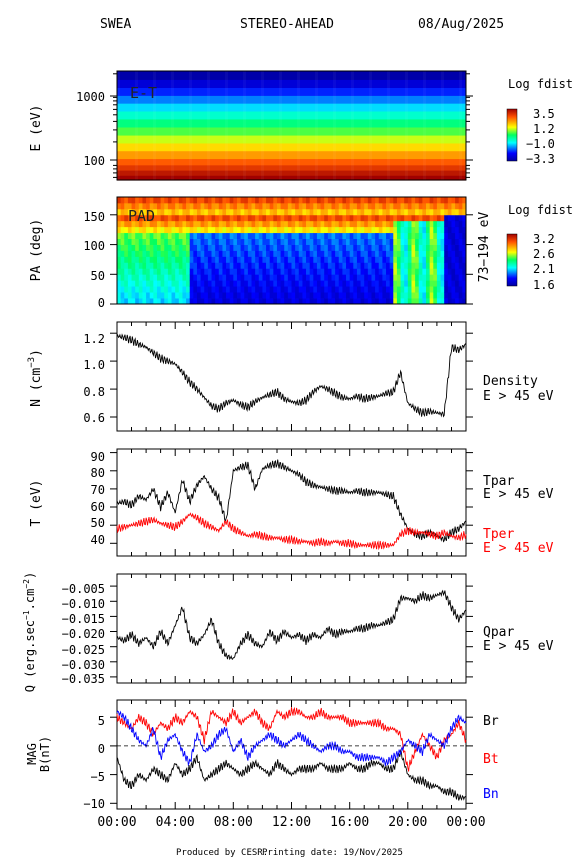 The image size is (584, 864). What do you see at coordinates (291, 501) in the screenshot?
I see `temperature-series-tpar` at bounding box center [291, 501].